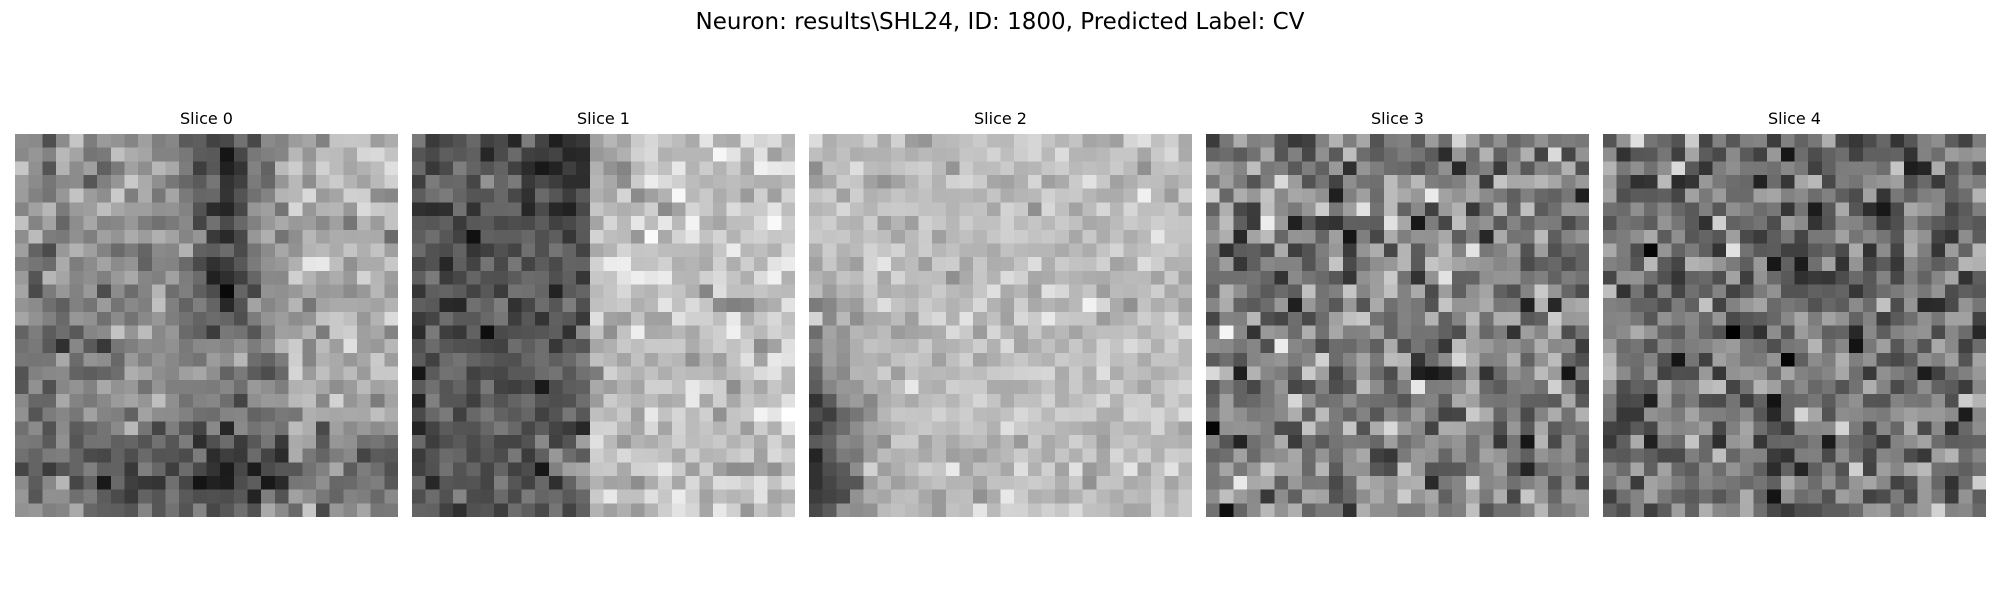 This screenshot has width=2000, height=600. I want to click on slice-panel-4: Slice 4, so click(1794, 312).